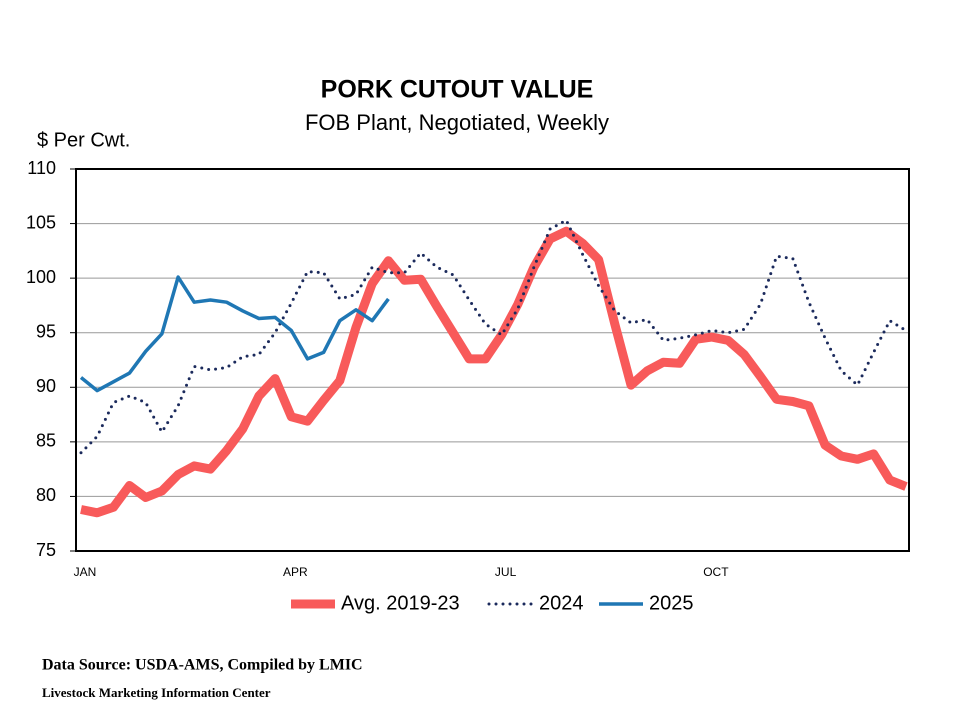 This screenshot has width=960, height=720. Describe the element at coordinates (234, 334) in the screenshot. I see `series-line` at that location.